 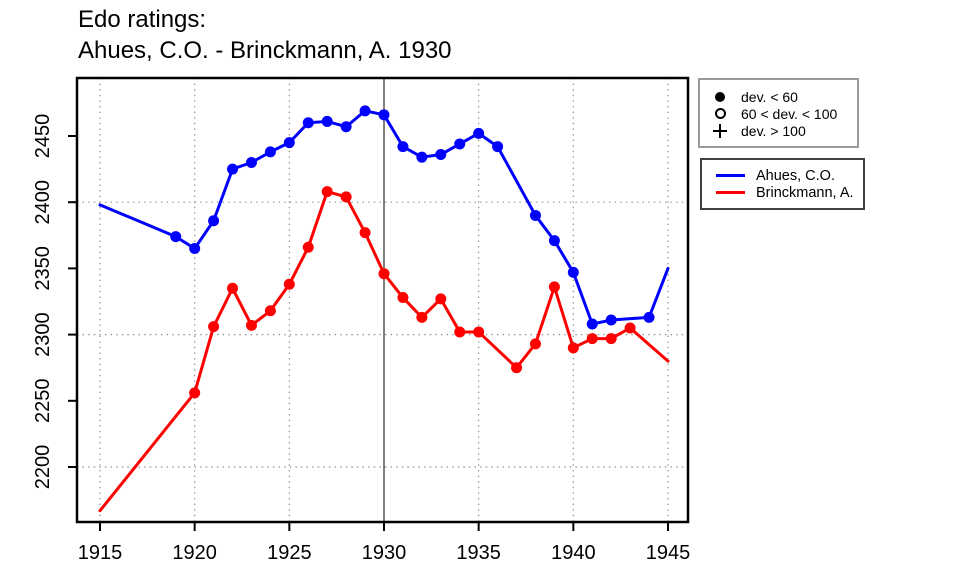 I want to click on legend-series-box: Ahues, C.O. Brinckmann, A., so click(x=782, y=184).